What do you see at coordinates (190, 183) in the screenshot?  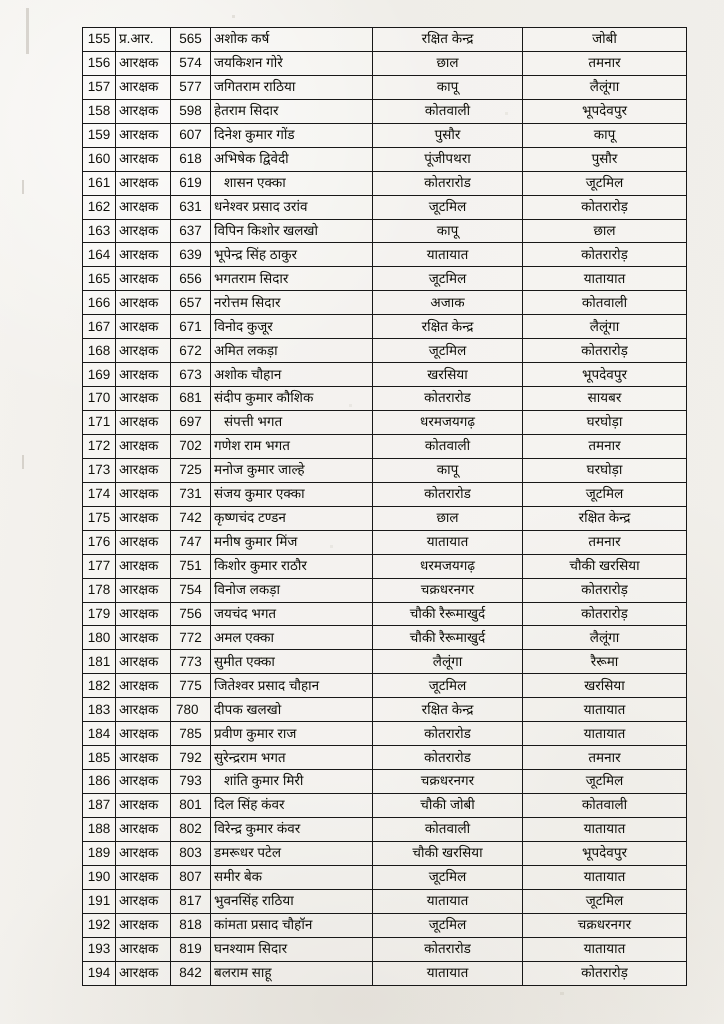 I see `cell-number: 619` at bounding box center [190, 183].